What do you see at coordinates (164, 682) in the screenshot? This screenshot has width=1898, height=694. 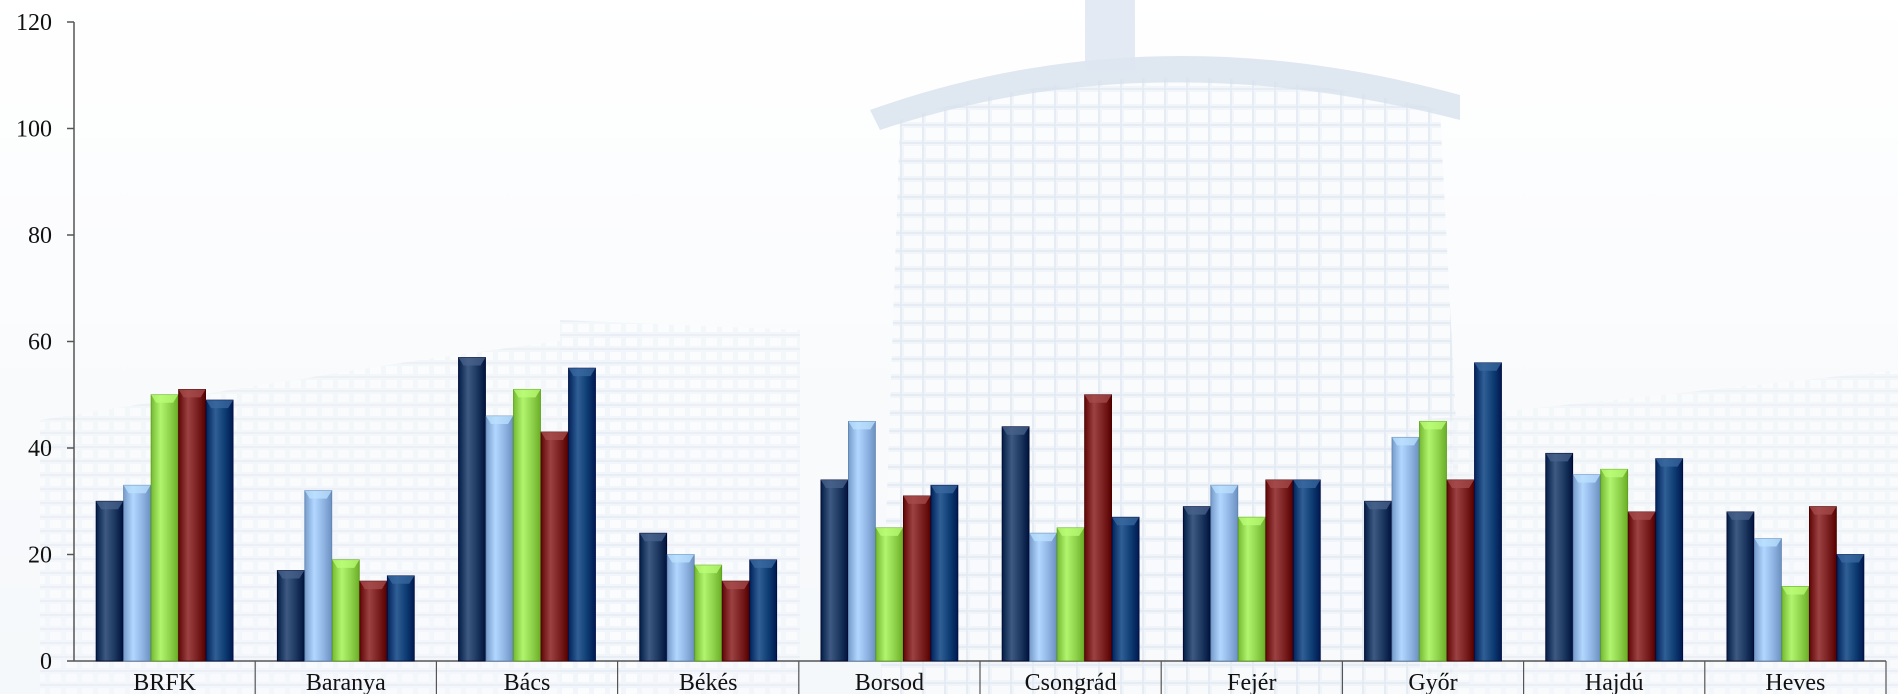 I see `x-category-label: BRFK` at bounding box center [164, 682].